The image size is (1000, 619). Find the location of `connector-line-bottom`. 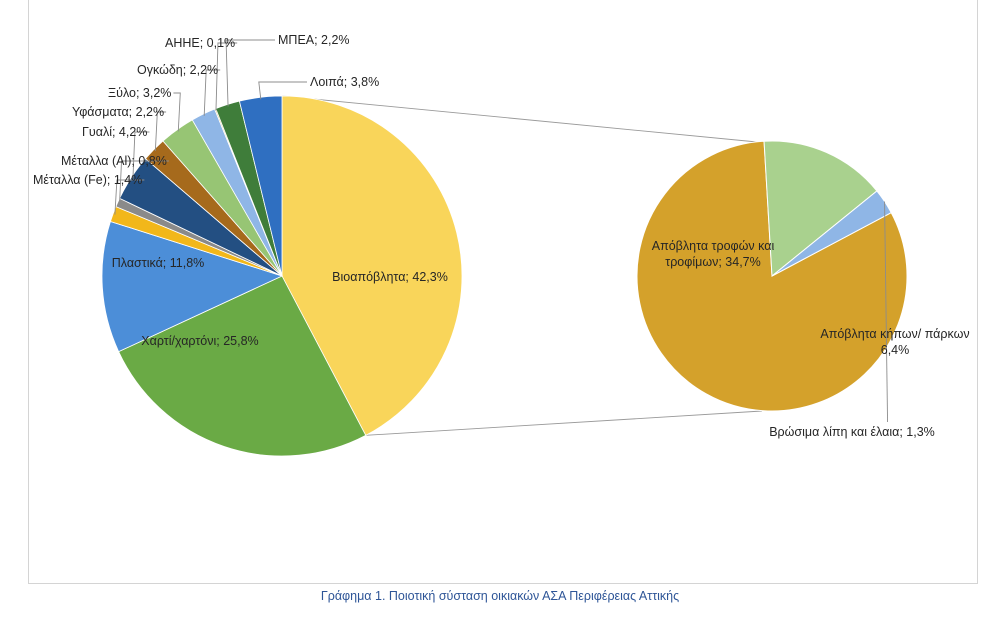

connector-line-bottom is located at coordinates (564, 423).